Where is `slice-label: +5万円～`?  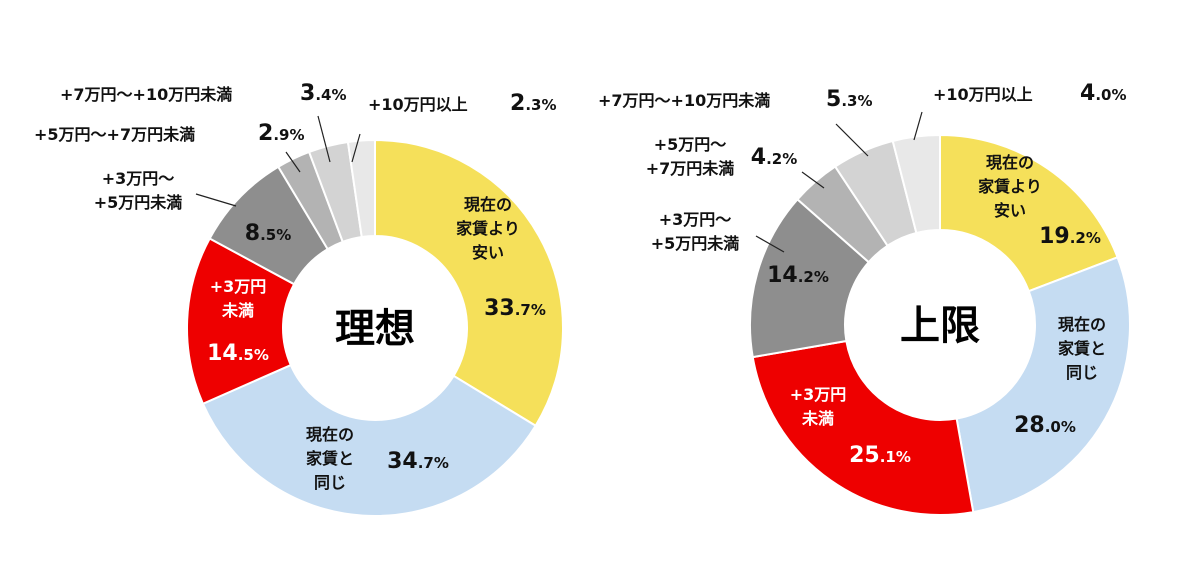
slice-label: +5万円～ is located at coordinates (690, 144).